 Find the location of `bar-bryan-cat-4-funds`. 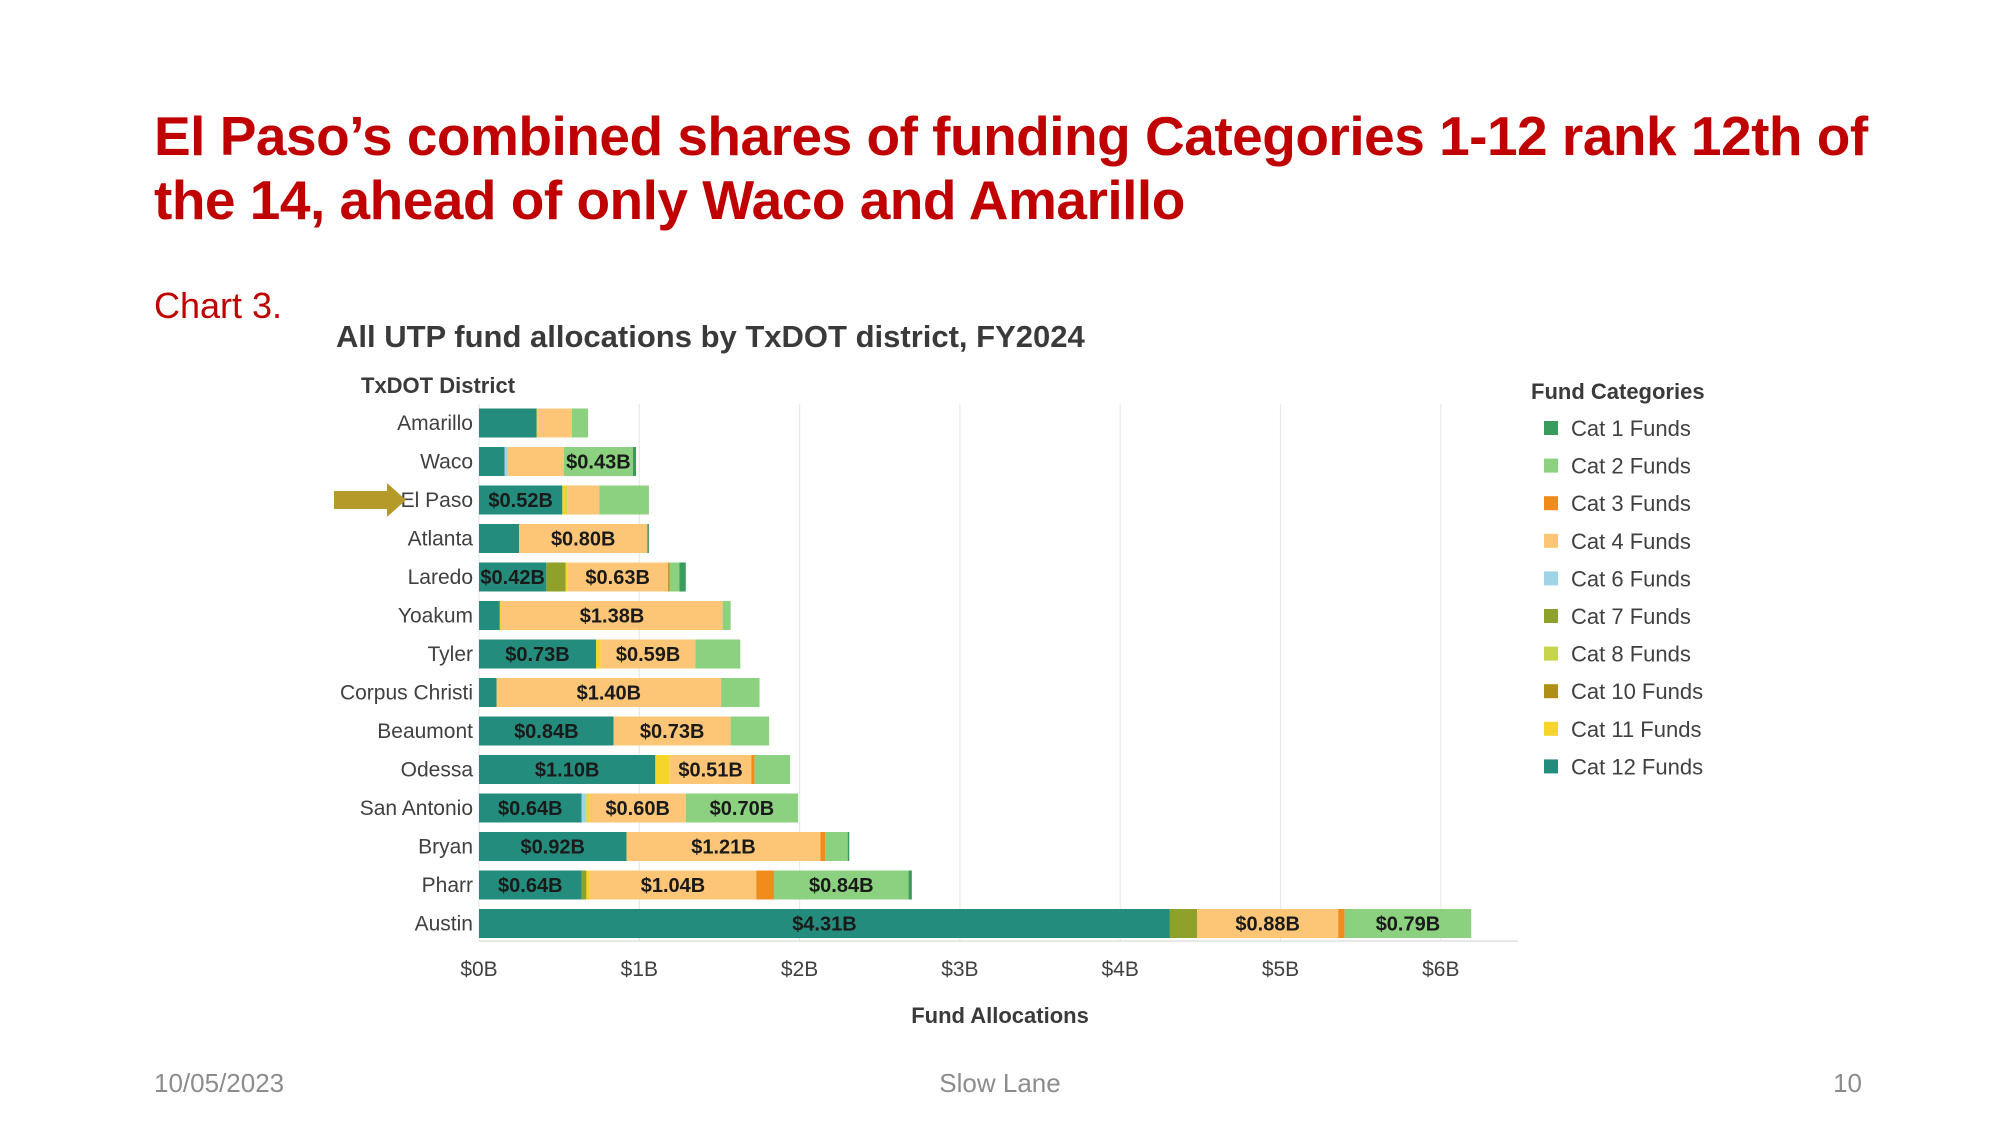

bar-bryan-cat-4-funds is located at coordinates (723, 846).